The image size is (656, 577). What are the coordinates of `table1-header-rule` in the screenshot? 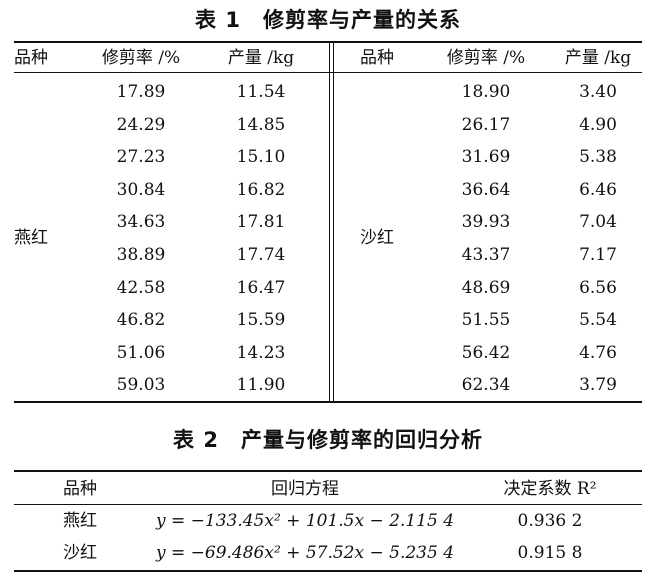 It's located at (328, 72).